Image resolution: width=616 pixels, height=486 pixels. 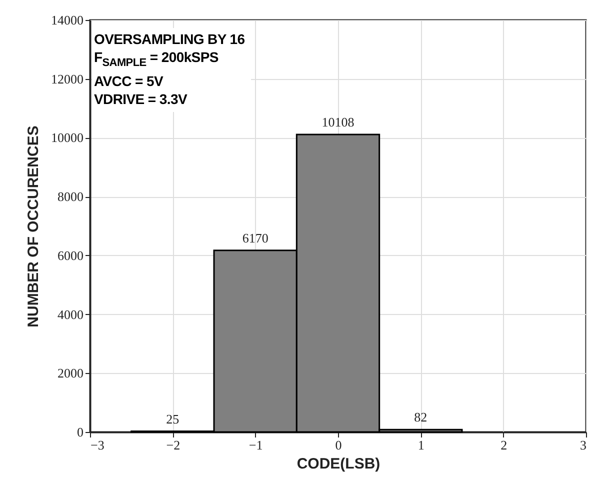 I want to click on x-tick-label: −3, so click(x=97, y=445).